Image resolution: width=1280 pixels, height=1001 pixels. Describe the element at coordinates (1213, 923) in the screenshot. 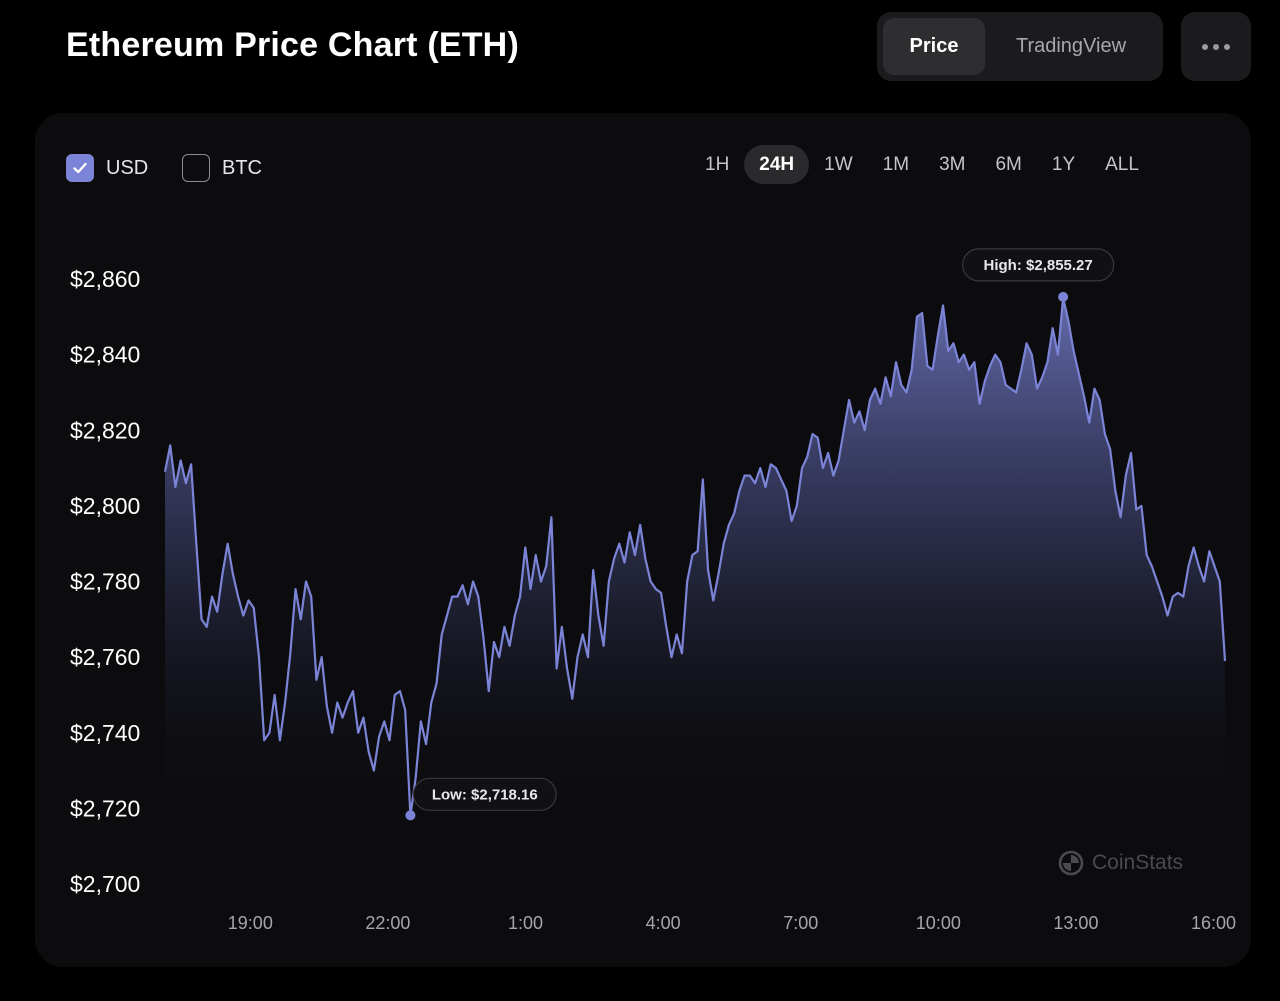

I see `x-tick-label: 16:00` at that location.